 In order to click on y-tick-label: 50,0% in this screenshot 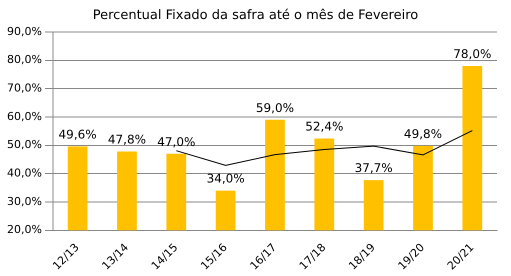, I will do `click(24, 145)`.